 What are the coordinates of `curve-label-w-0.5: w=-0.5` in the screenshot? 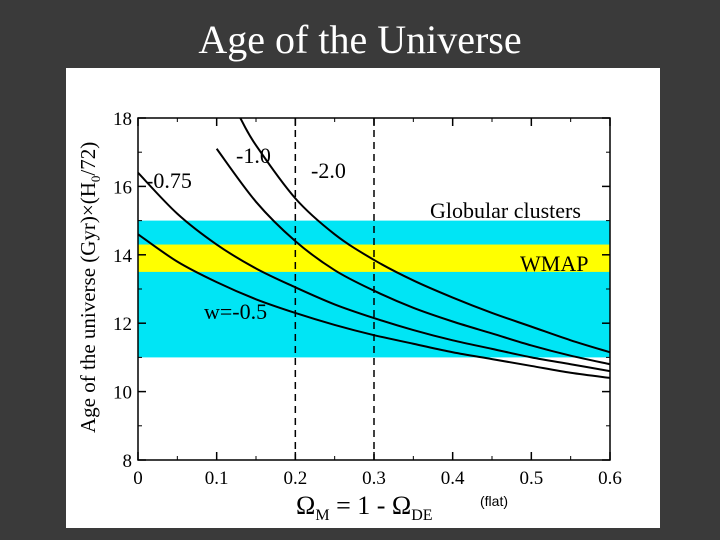 It's located at (235, 311).